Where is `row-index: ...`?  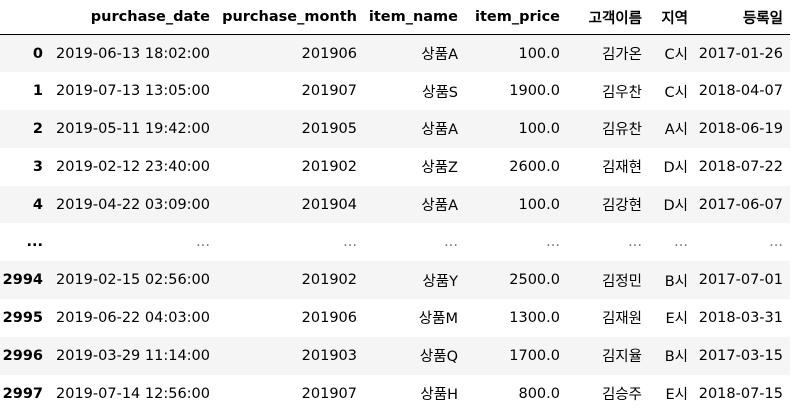 row-index: ... is located at coordinates (34, 242).